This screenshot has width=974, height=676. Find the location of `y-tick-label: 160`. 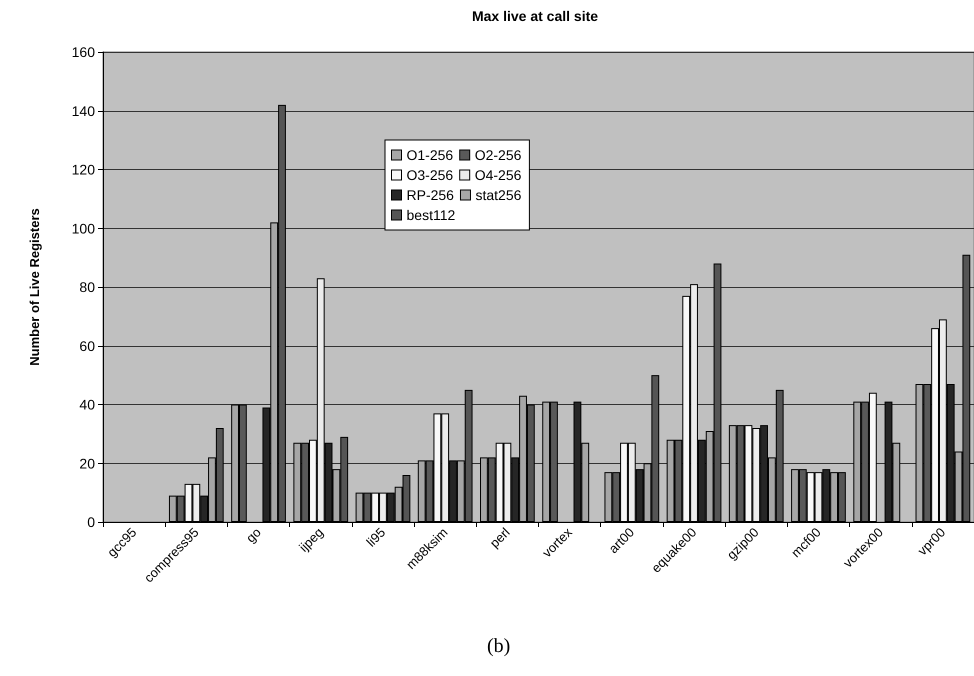

y-tick-label: 160 is located at coordinates (84, 52).